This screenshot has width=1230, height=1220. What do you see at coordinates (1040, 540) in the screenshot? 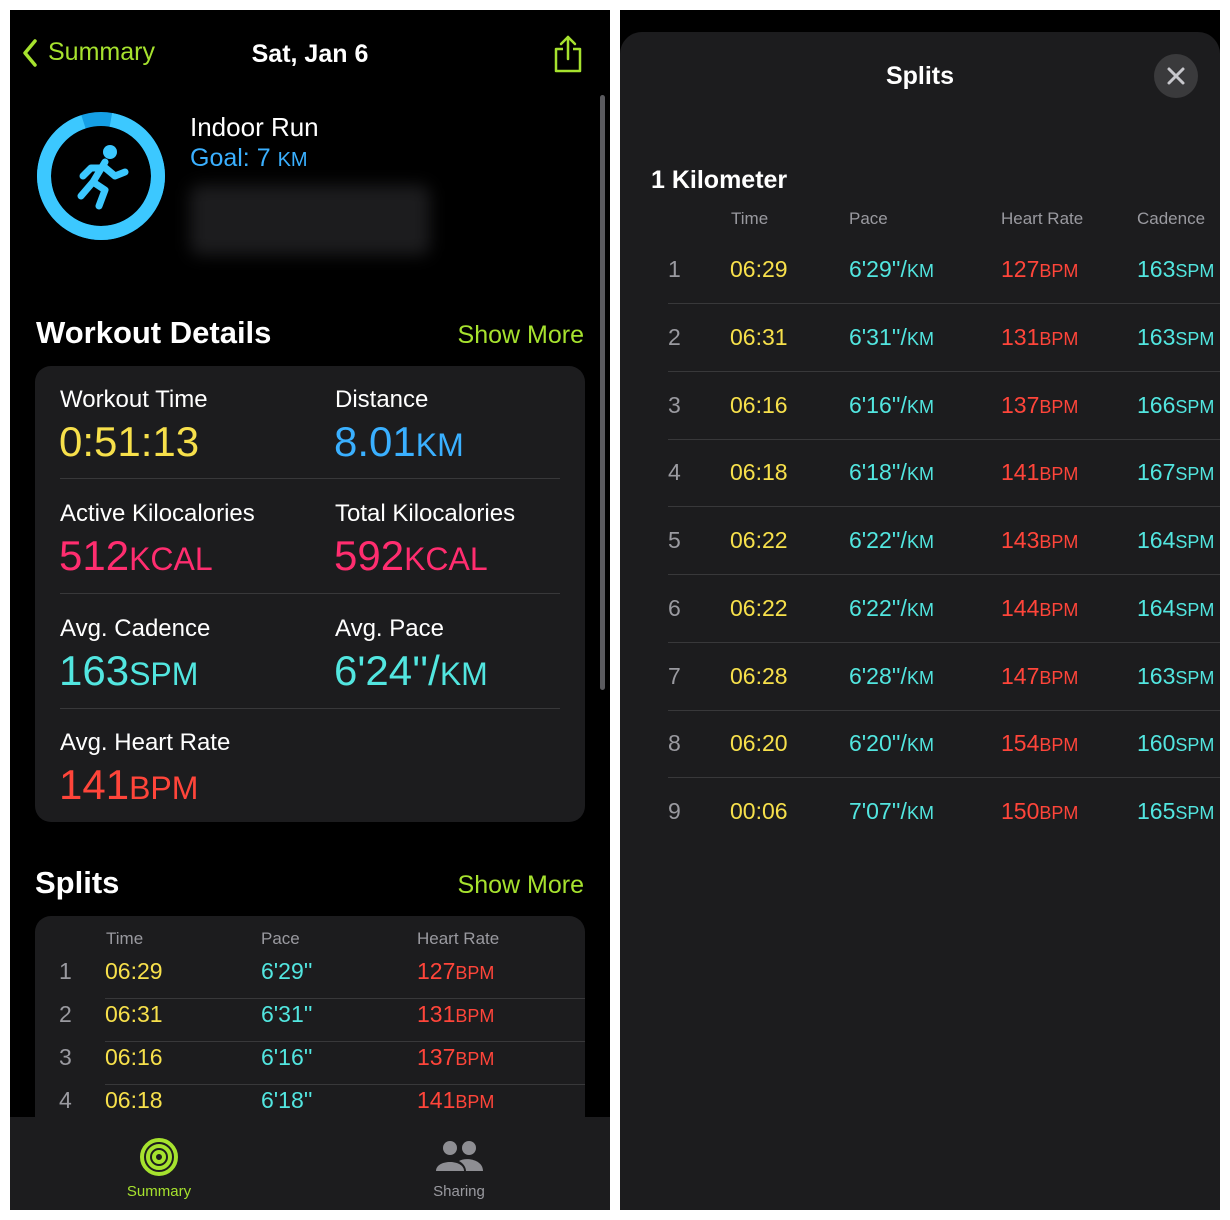
I see `split-heart-rate: 143BPM` at bounding box center [1040, 540].